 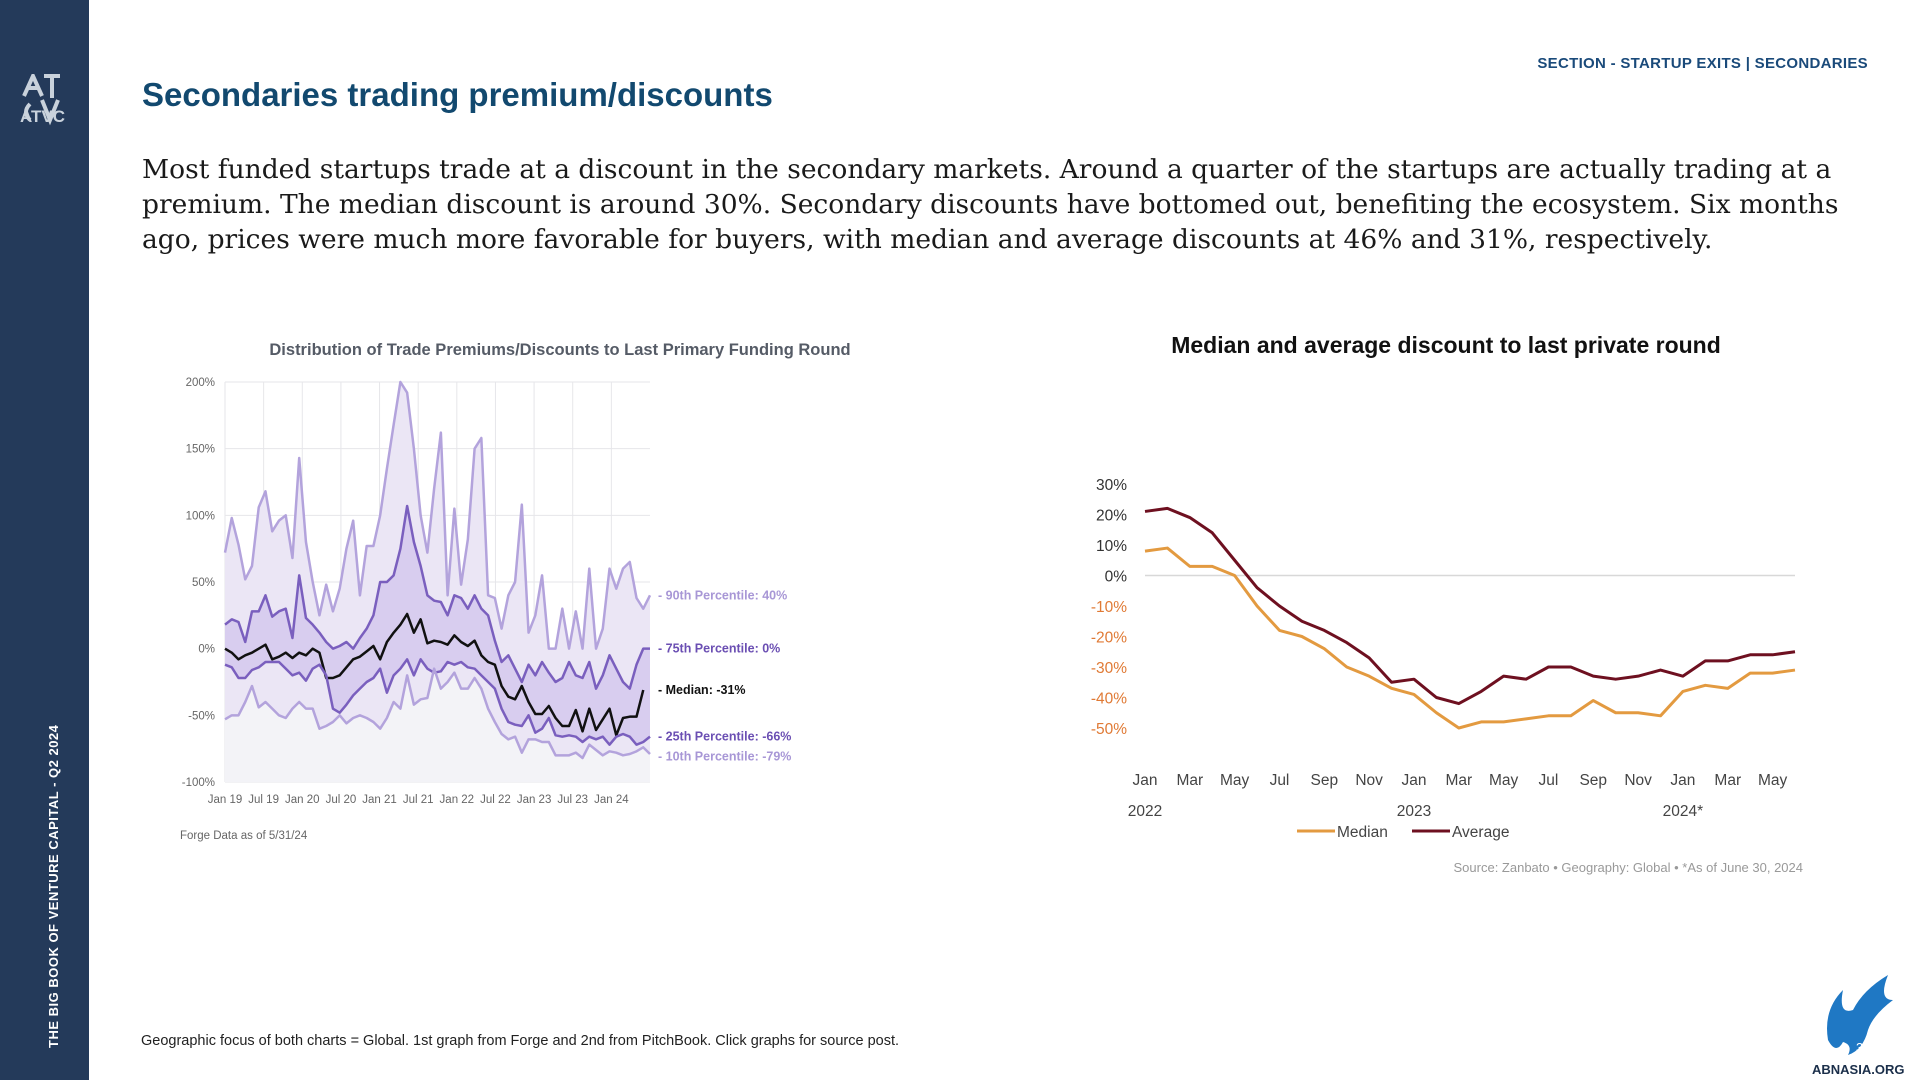 I want to click on series-line-p10, so click(x=437, y=713).